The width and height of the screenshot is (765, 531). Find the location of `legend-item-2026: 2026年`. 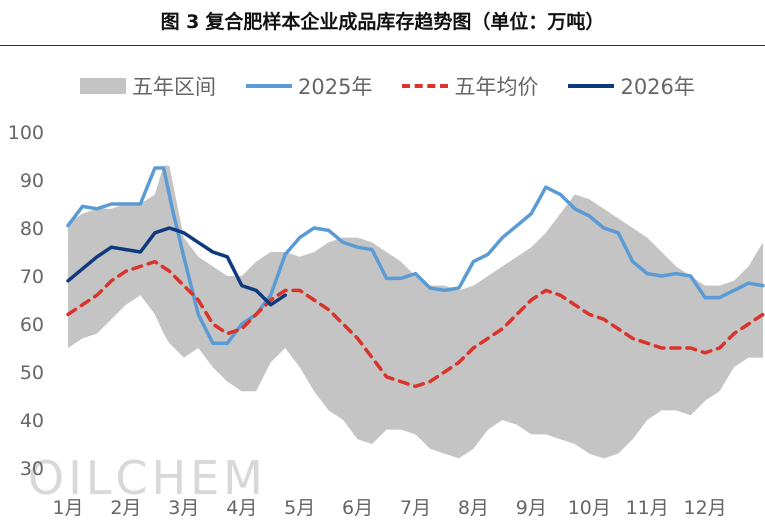

legend-item-2026: 2026年 is located at coordinates (631, 86).